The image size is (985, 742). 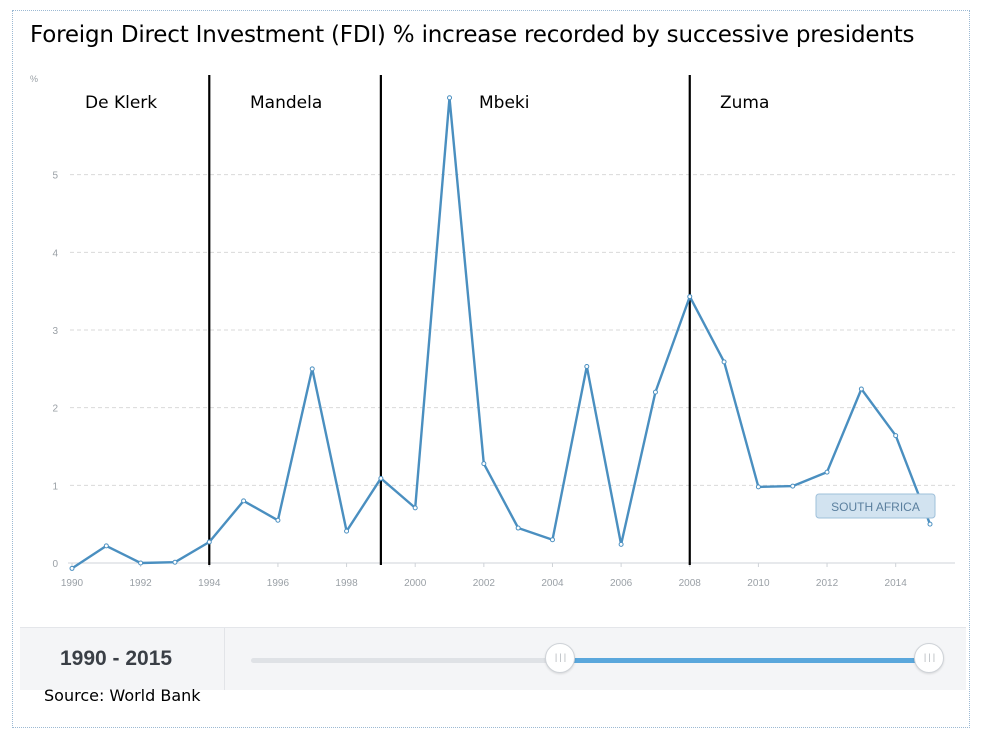 I want to click on x-tick-label-1992: 1992, so click(x=141, y=583).